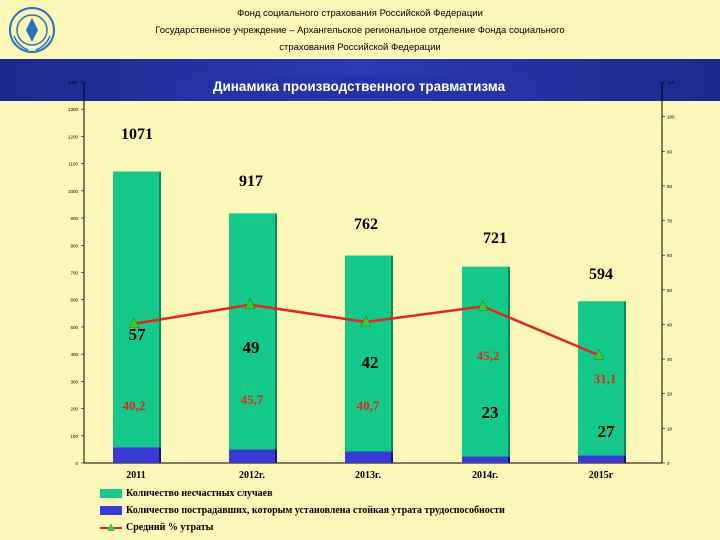 The image size is (720, 540). Describe the element at coordinates (252, 475) in the screenshot. I see `x-tick-label: 2012г.` at that location.